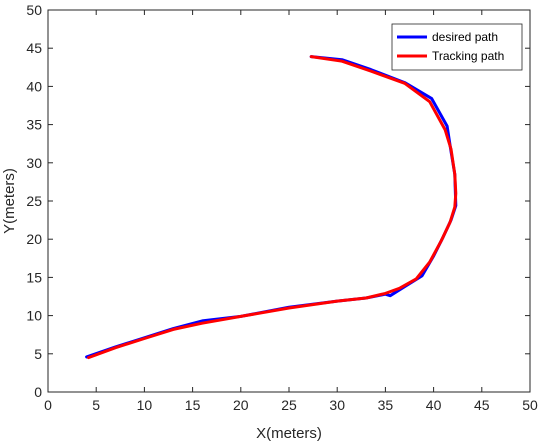 This screenshot has height=444, width=550. What do you see at coordinates (386, 405) in the screenshot?
I see `x-tick-label: 35` at bounding box center [386, 405].